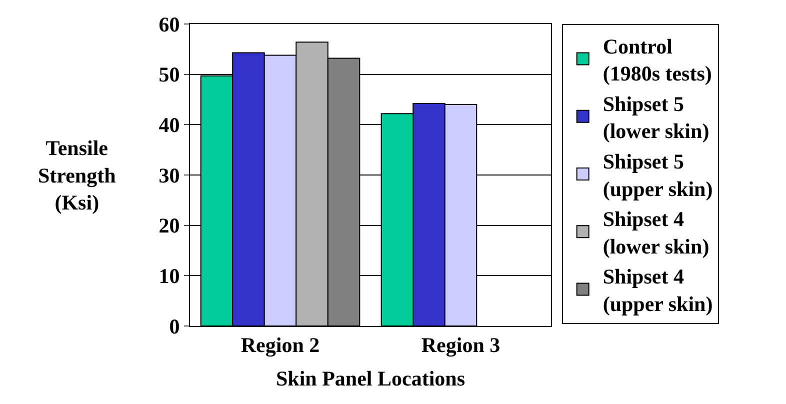 The image size is (786, 404). Describe the element at coordinates (460, 345) in the screenshot. I see `x-tick-label: Region 3` at that location.